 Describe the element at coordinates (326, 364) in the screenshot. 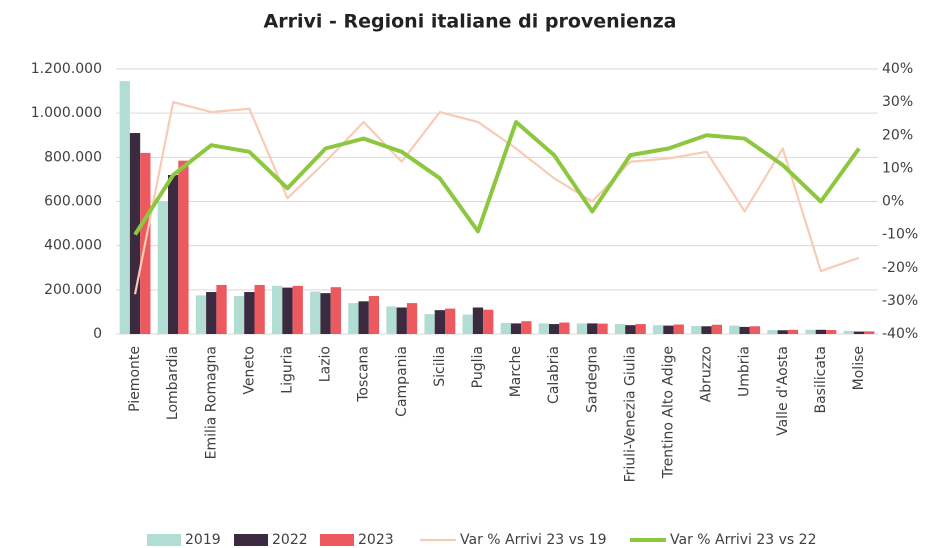

I see `x-tick-label: Lazio` at that location.